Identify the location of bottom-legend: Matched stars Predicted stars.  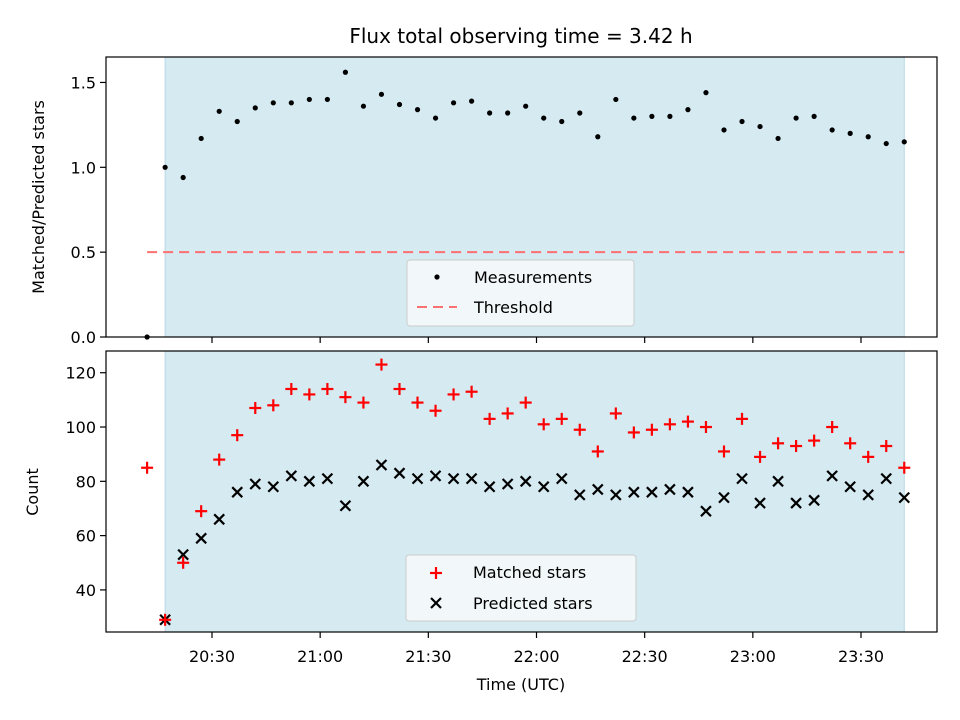
(521, 588).